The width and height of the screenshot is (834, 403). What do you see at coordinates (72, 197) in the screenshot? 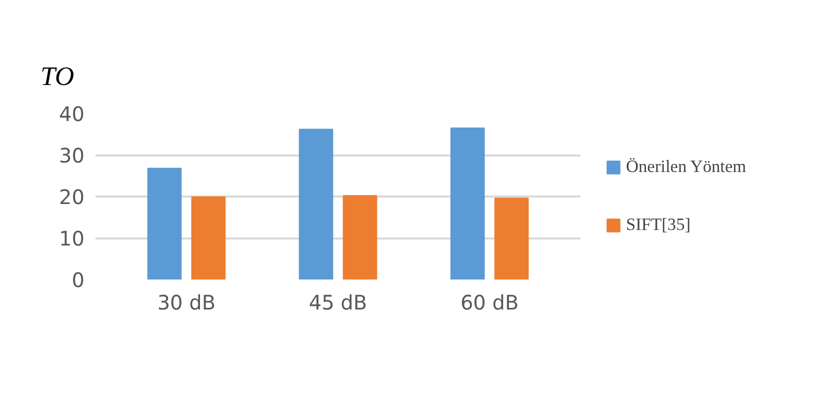
I see `y-tick-label: 20` at bounding box center [72, 197].